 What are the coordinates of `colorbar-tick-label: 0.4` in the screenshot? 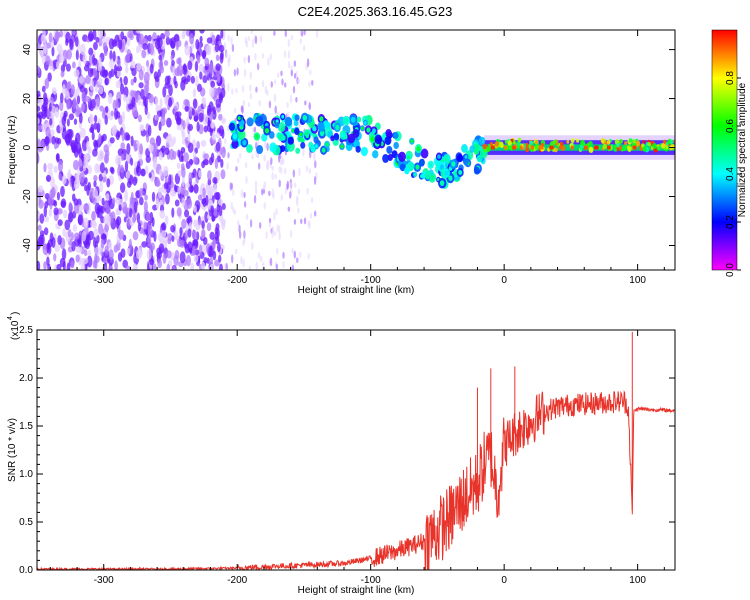 It's located at (730, 174).